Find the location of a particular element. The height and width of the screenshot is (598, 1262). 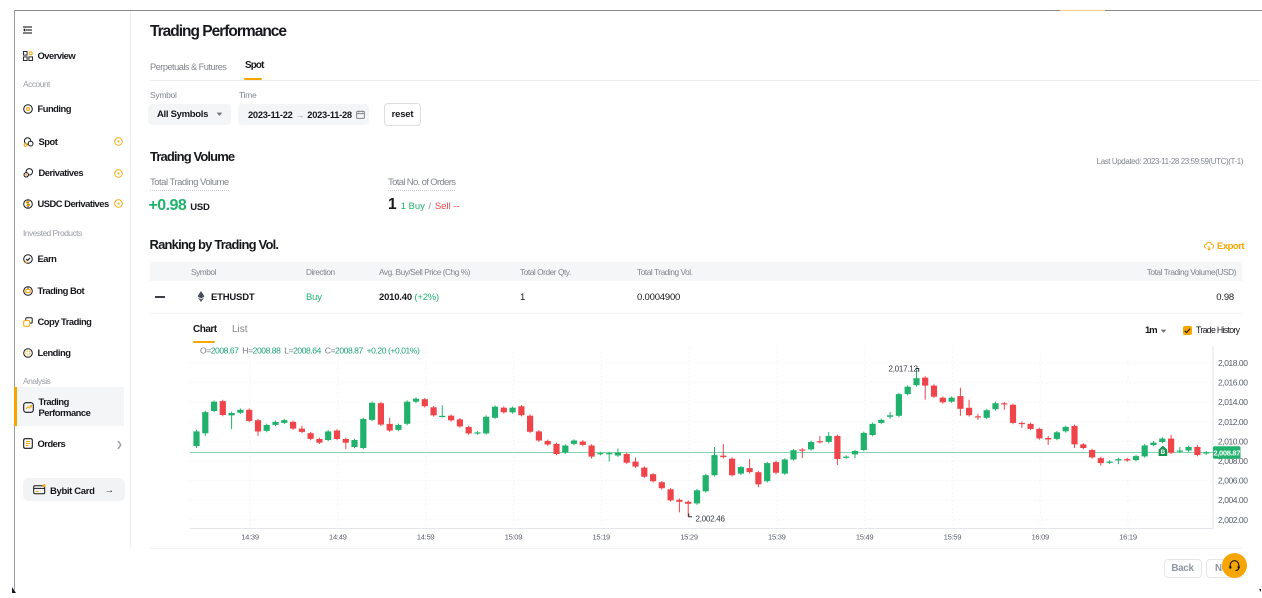

svg-text: 2,012.00 is located at coordinates (1233, 422).